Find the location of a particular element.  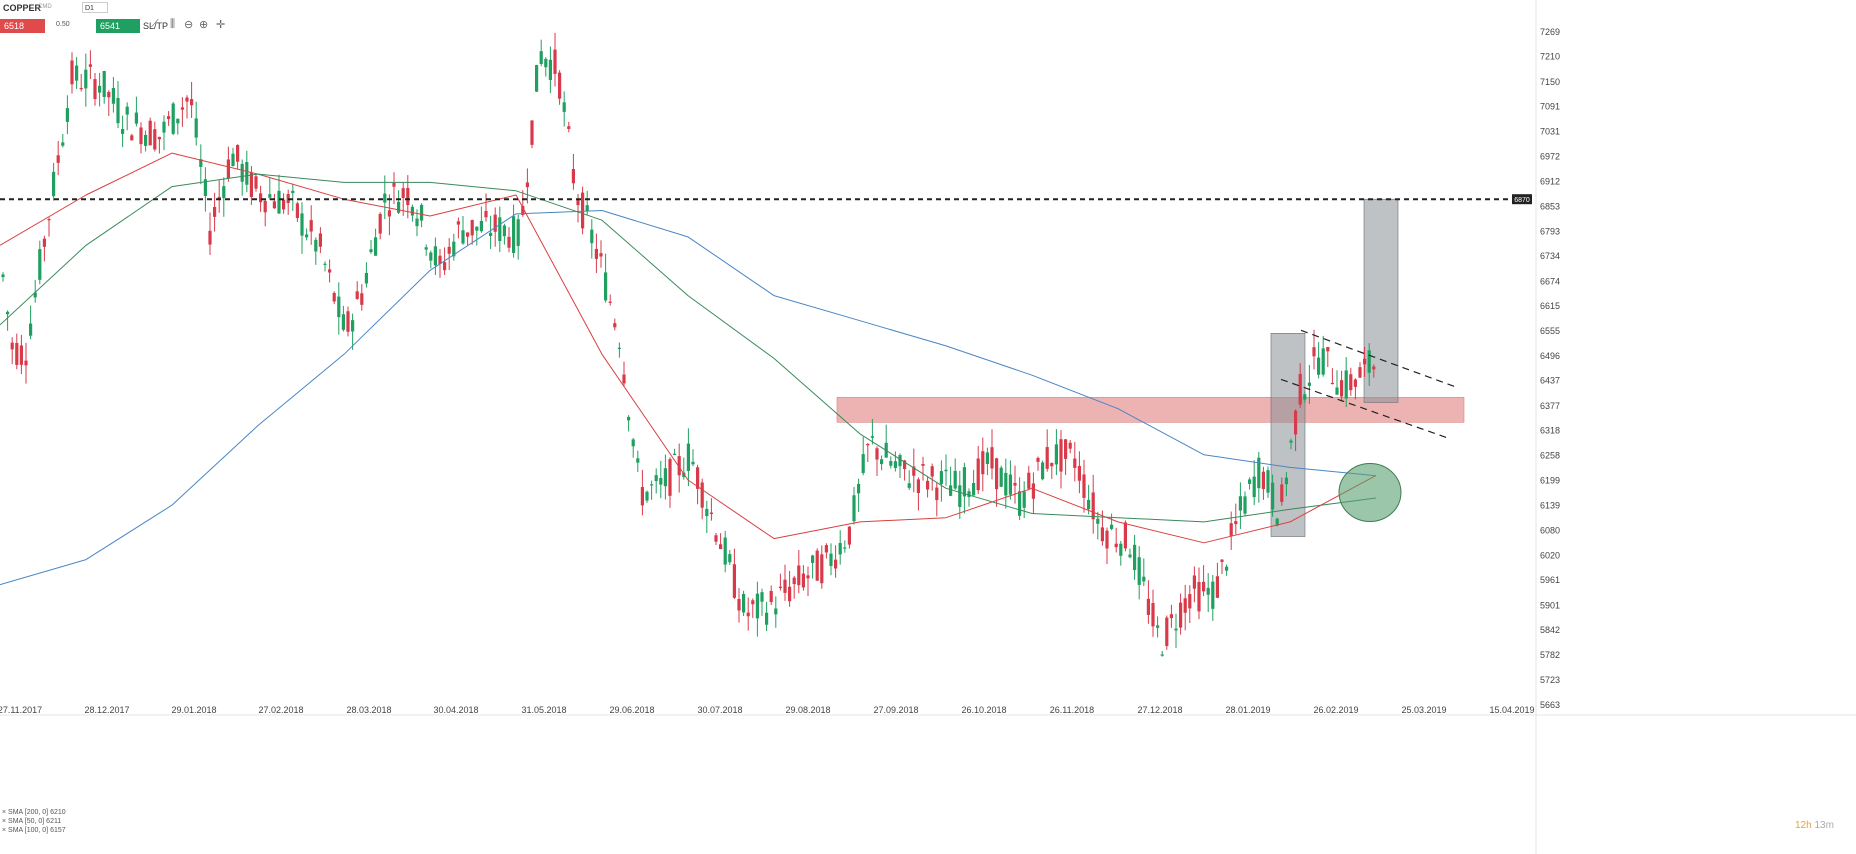

sltp-button: SL/TP is located at coordinates (156, 26).